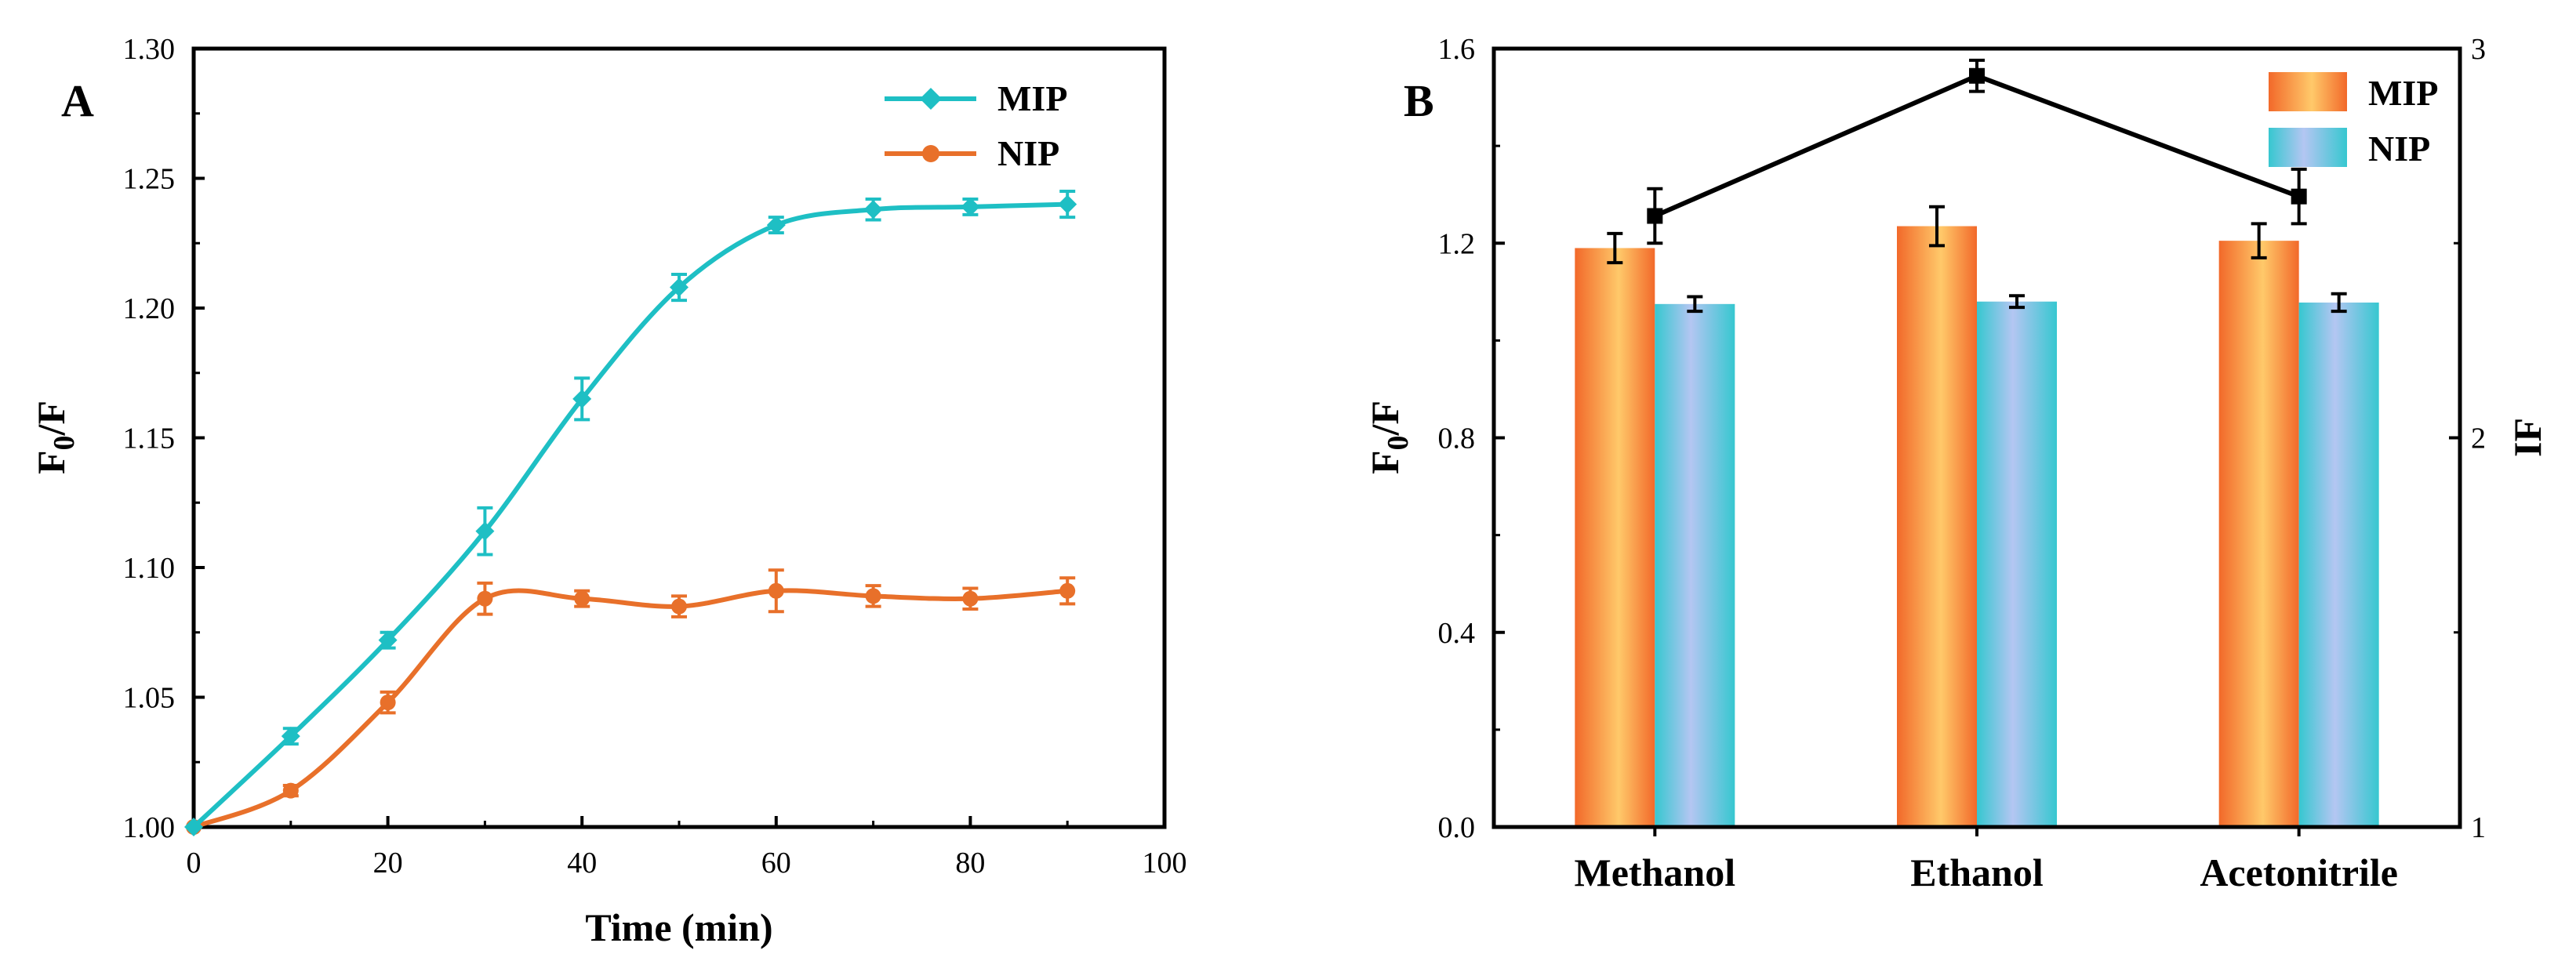 Image resolution: width=2576 pixels, height=972 pixels. I want to click on legend-nip-circle-marker, so click(930, 153).